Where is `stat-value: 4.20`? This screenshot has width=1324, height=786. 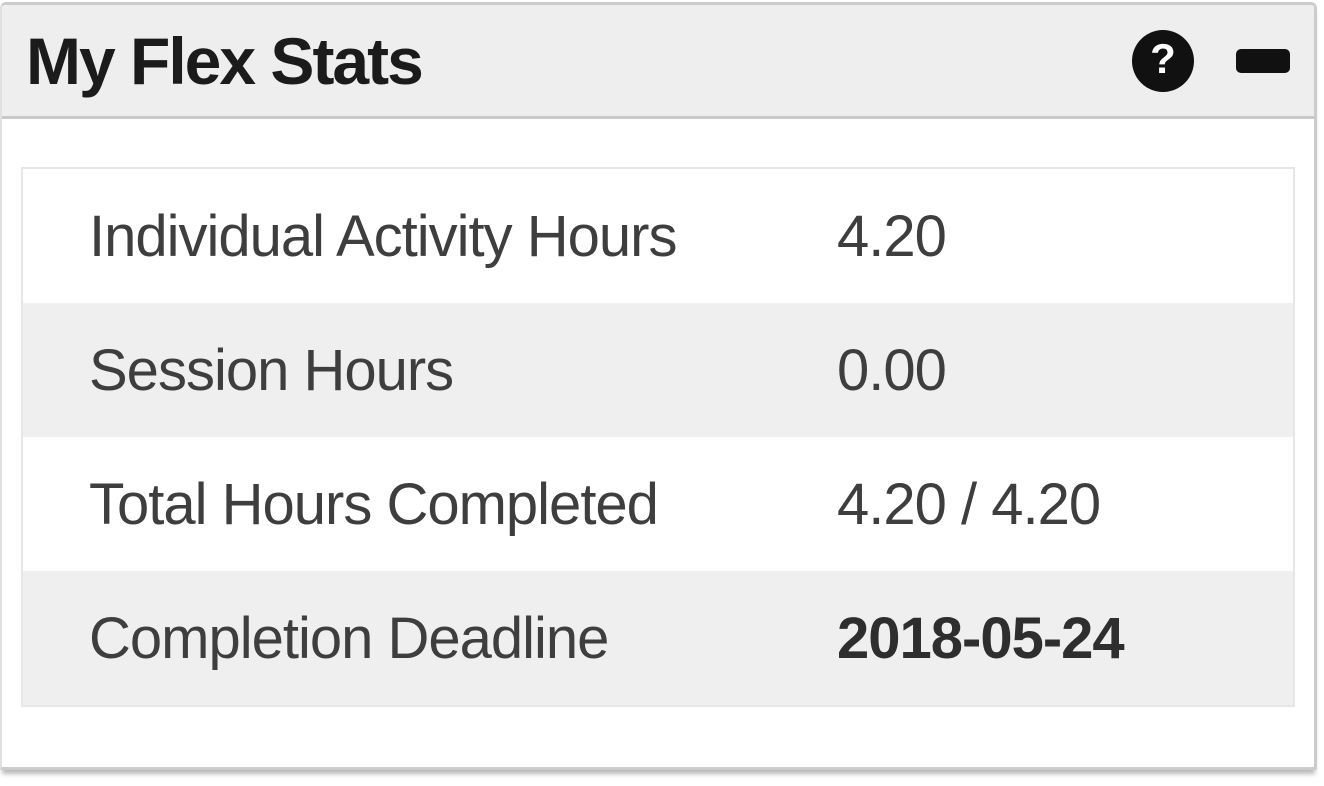 stat-value: 4.20 is located at coordinates (892, 236).